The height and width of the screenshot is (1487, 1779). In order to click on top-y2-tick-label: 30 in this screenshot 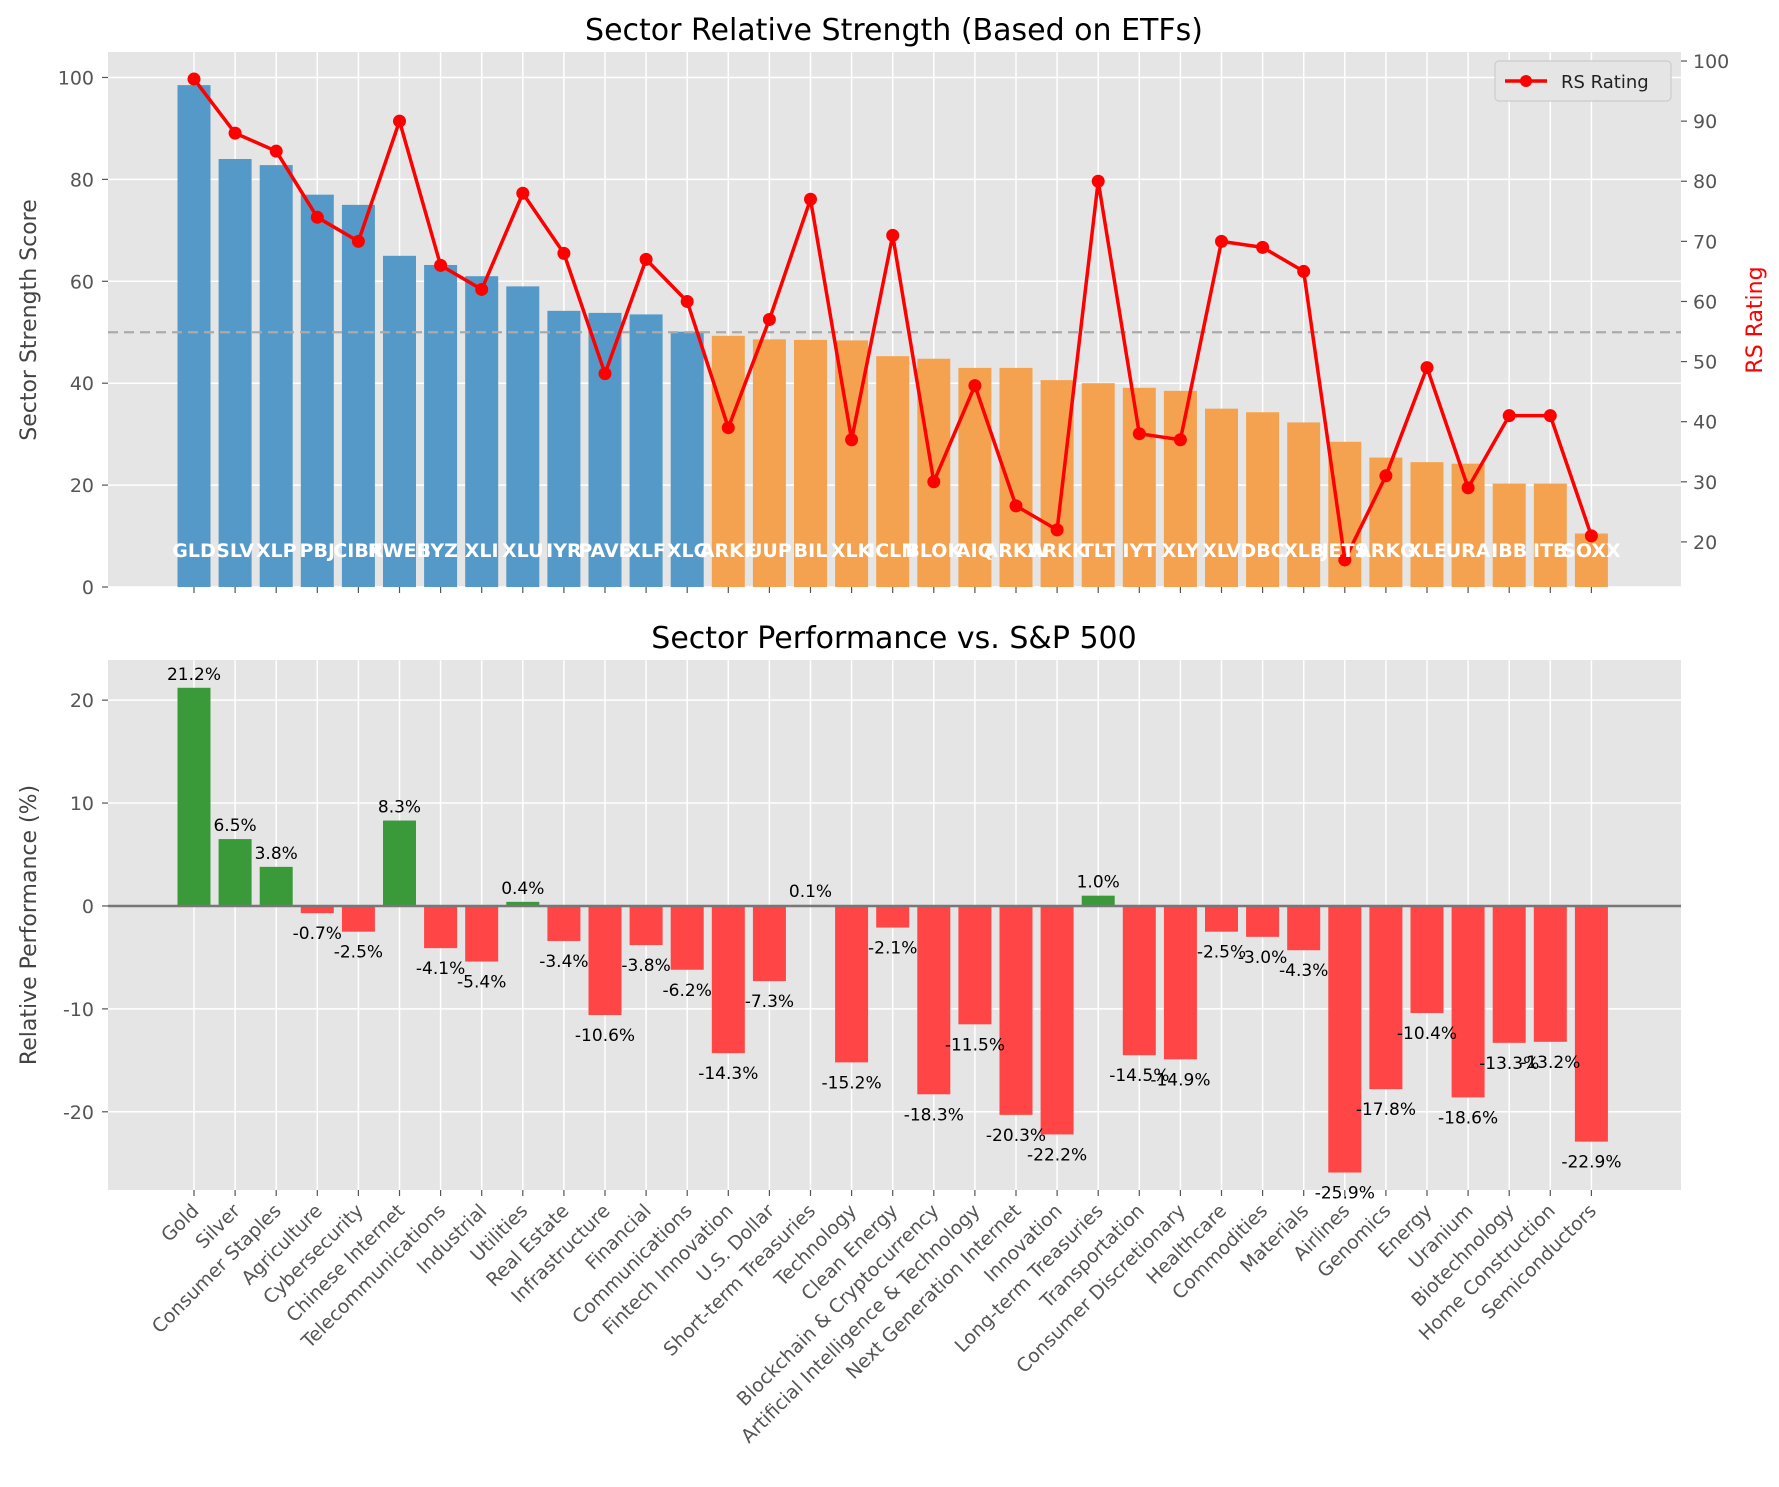, I will do `click(1705, 483)`.